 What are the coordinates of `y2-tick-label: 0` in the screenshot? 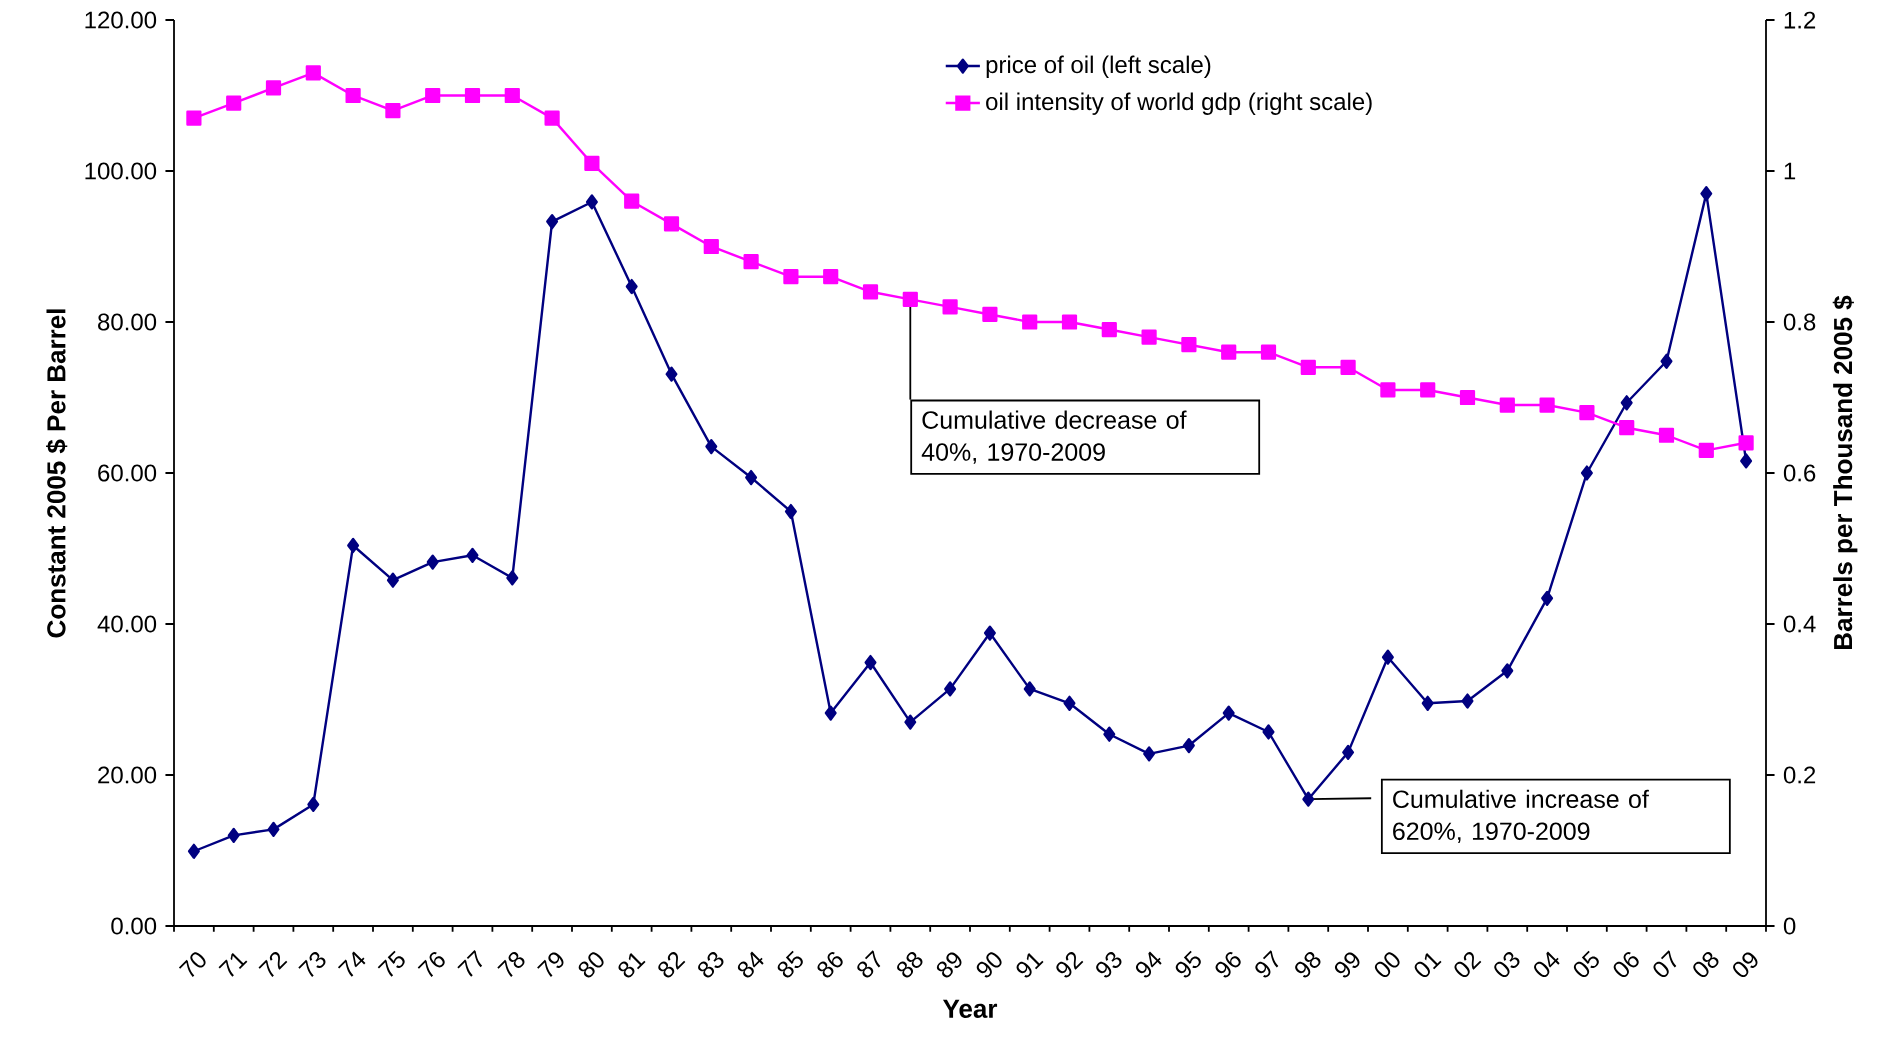 It's located at (1789, 926).